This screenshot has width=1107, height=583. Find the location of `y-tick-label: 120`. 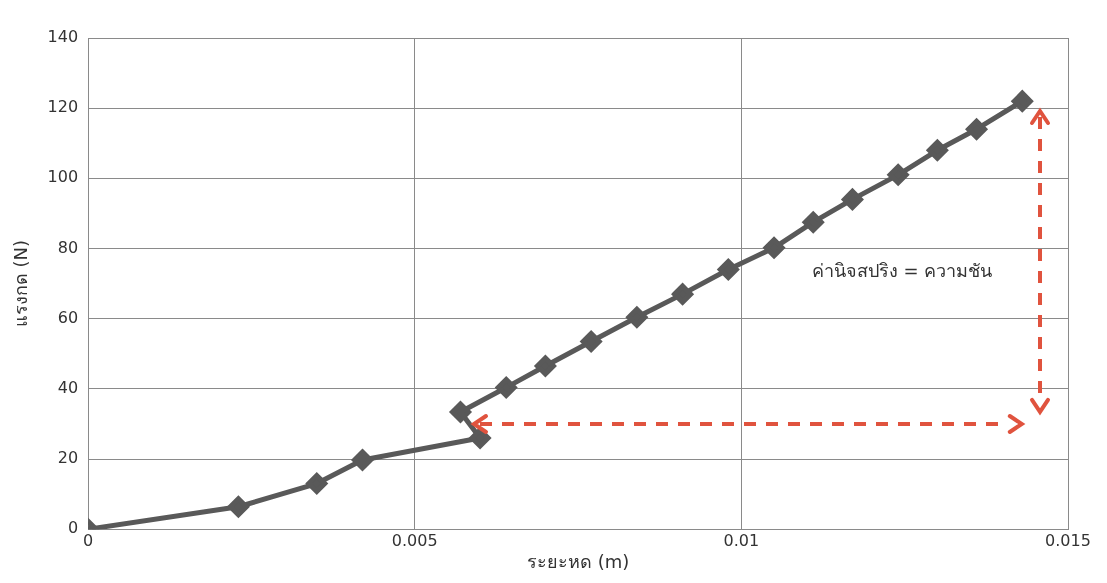

y-tick-label: 120 is located at coordinates (63, 107).